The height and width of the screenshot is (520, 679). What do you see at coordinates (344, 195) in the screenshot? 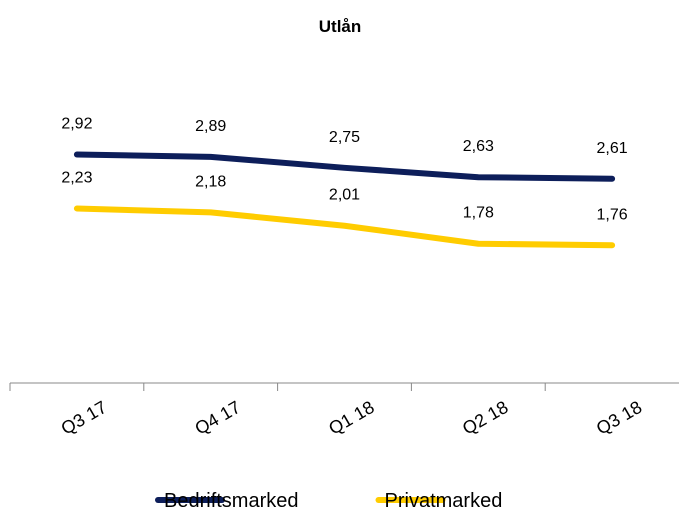
I see `data-label: 2,01` at bounding box center [344, 195].